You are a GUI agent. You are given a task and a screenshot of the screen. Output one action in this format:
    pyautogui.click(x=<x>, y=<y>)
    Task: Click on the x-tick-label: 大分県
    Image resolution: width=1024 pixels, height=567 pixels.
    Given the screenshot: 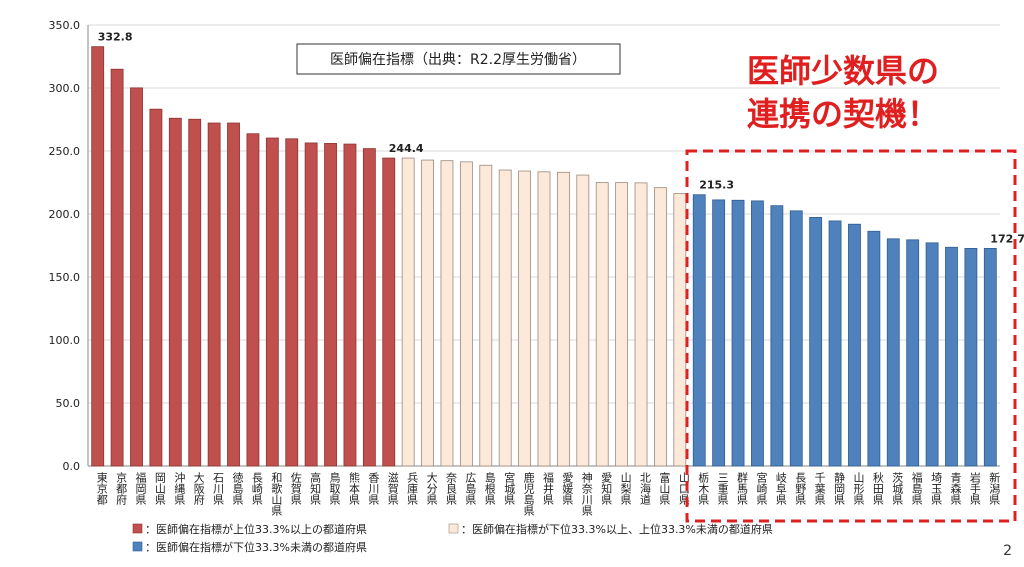 What is the action you would take?
    pyautogui.click(x=431, y=488)
    